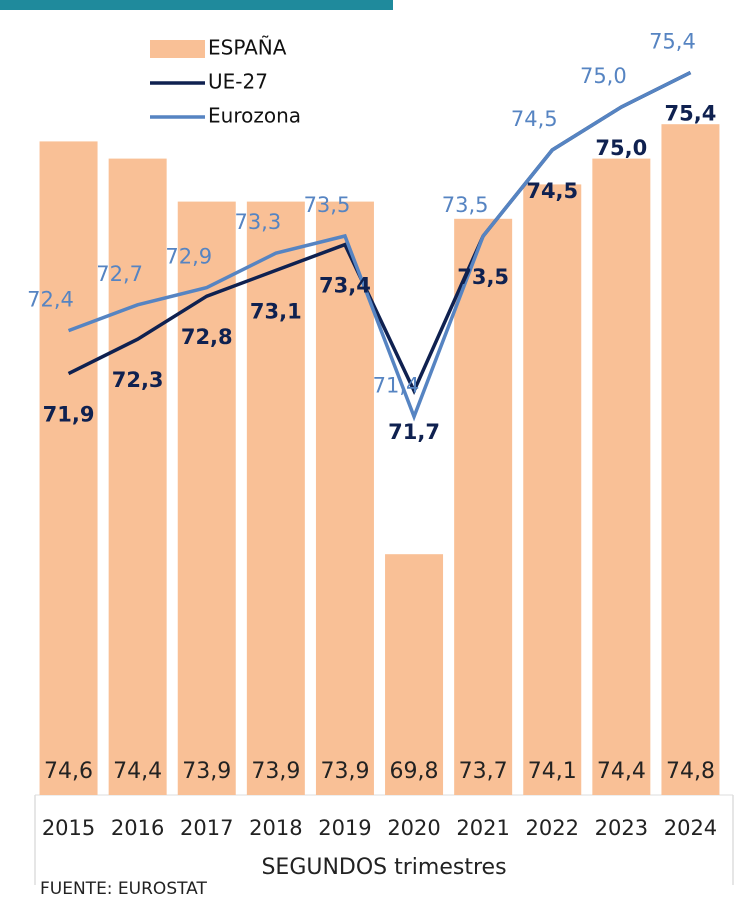 Image resolution: width=746 pixels, height=900 pixels. Describe the element at coordinates (621, 828) in the screenshot. I see `x-tick-label: 2023` at that location.